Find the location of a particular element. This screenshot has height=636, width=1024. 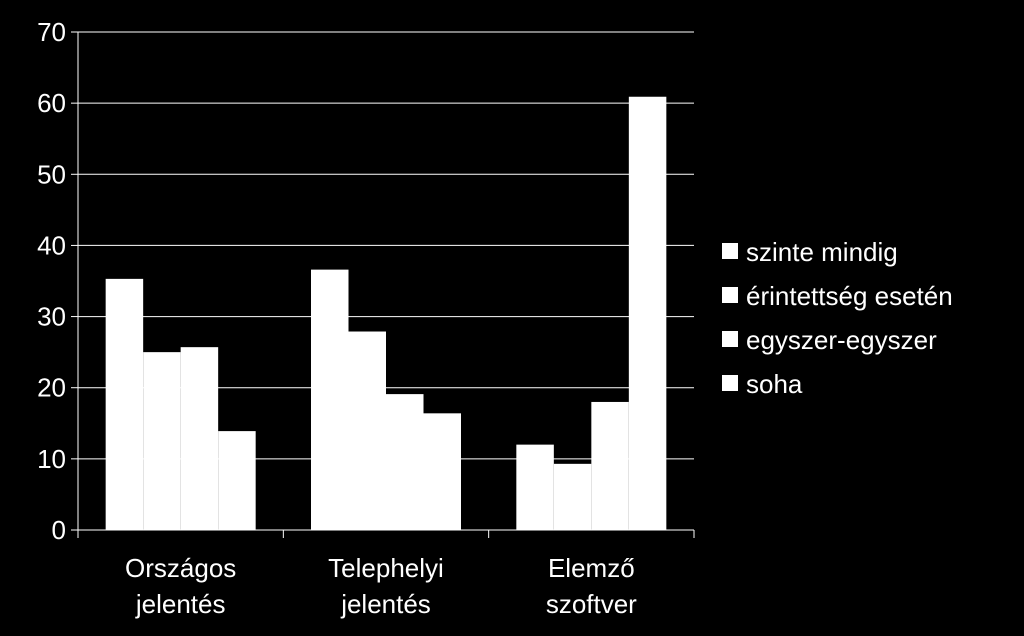

legend-label: soha is located at coordinates (774, 384).